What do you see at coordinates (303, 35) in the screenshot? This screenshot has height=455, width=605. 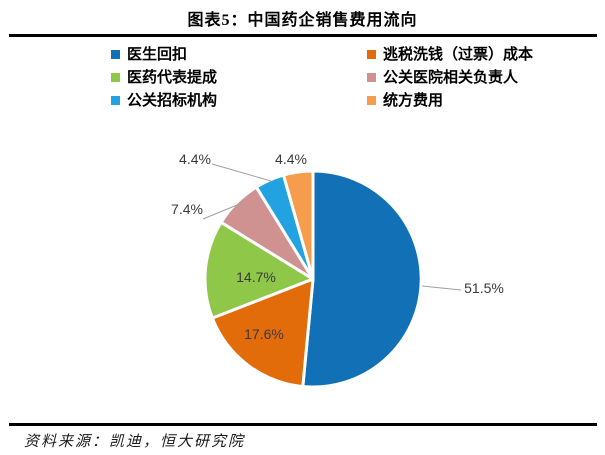 I see `top-rule` at bounding box center [303, 35].